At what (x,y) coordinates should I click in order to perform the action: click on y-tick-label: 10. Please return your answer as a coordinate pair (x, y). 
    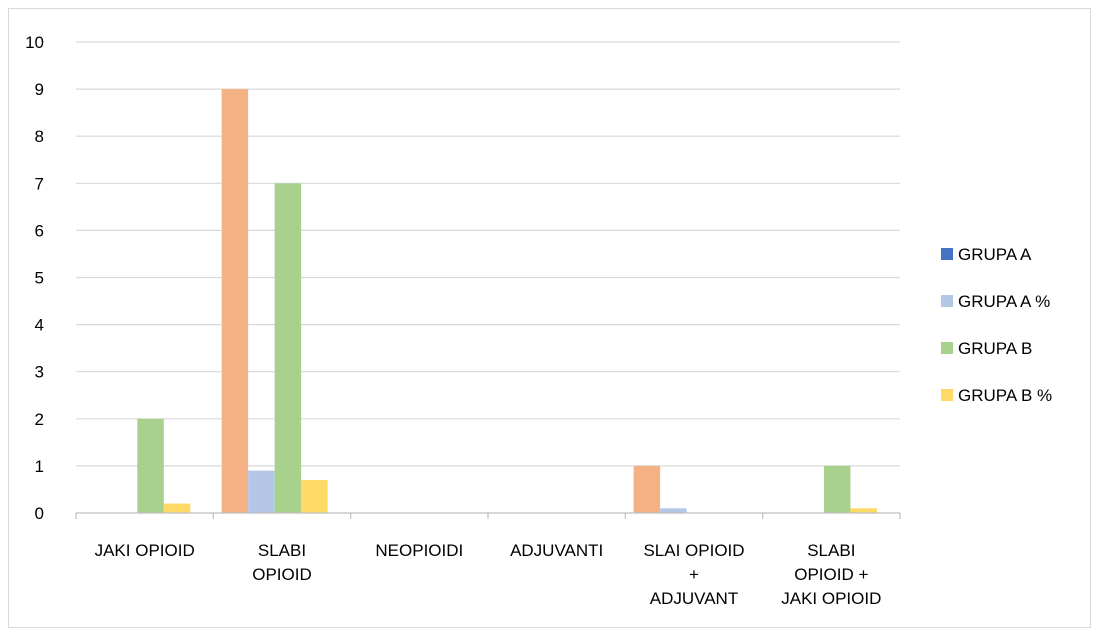
    Looking at the image, I should click on (34, 42).